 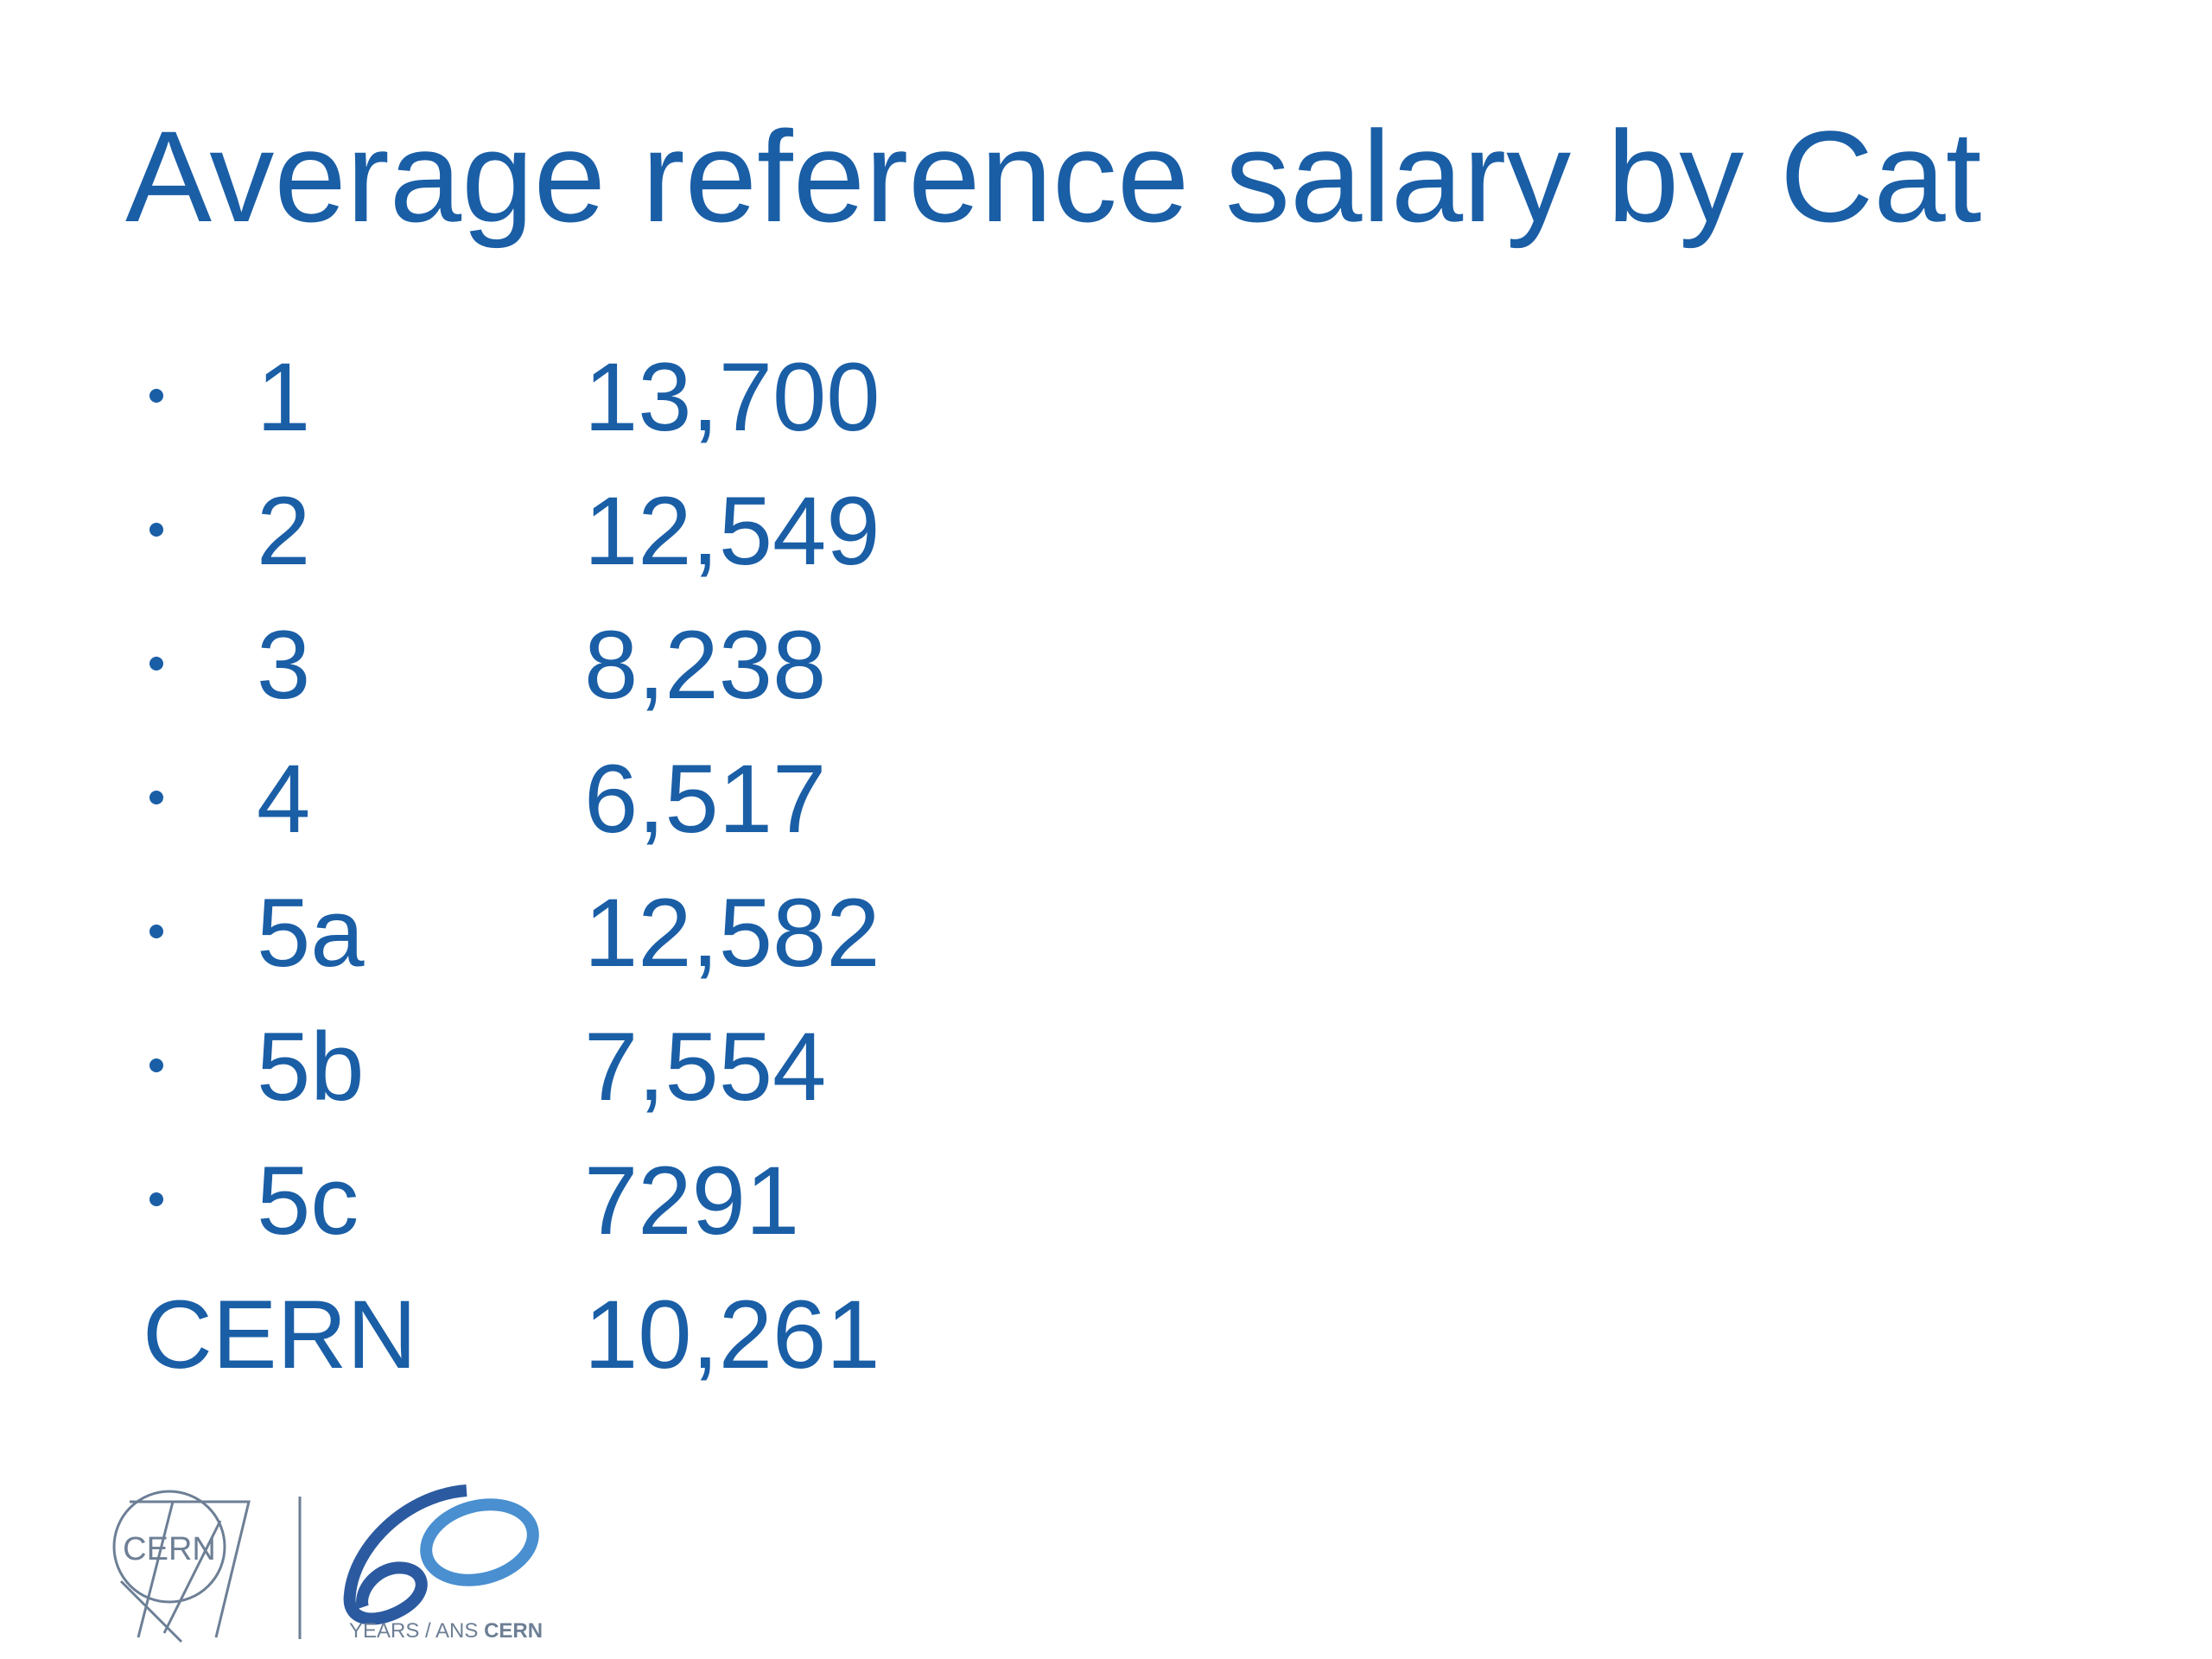 I want to click on category: 1, so click(x=283, y=397).